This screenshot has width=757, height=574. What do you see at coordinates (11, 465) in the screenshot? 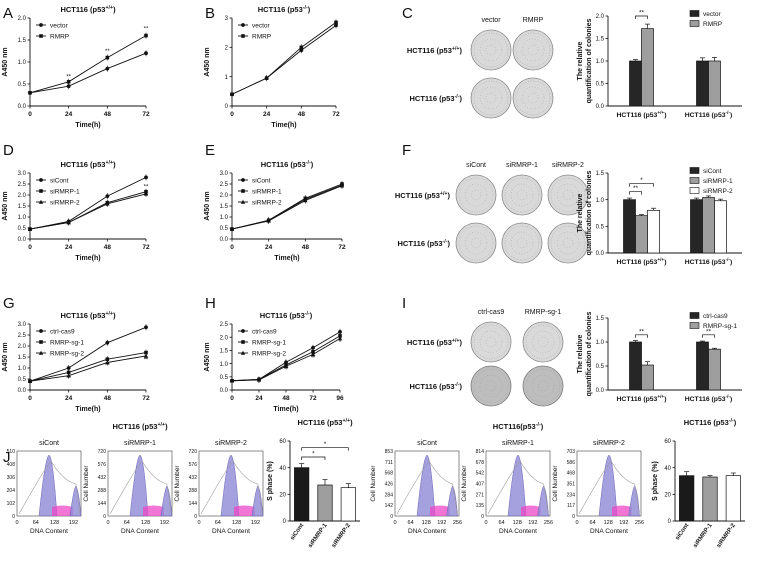
I see `y-tick-label: 408` at bounding box center [11, 465].